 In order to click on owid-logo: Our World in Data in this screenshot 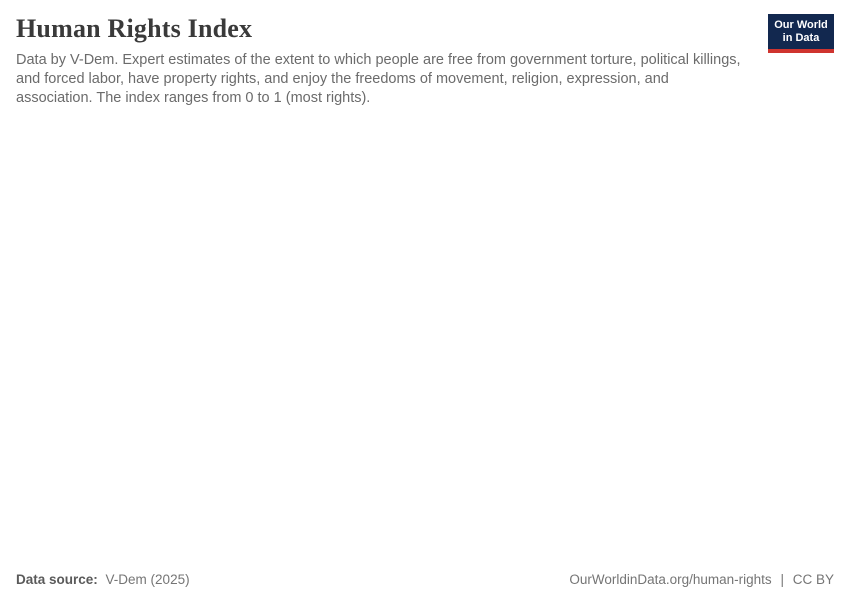, I will do `click(801, 33)`.